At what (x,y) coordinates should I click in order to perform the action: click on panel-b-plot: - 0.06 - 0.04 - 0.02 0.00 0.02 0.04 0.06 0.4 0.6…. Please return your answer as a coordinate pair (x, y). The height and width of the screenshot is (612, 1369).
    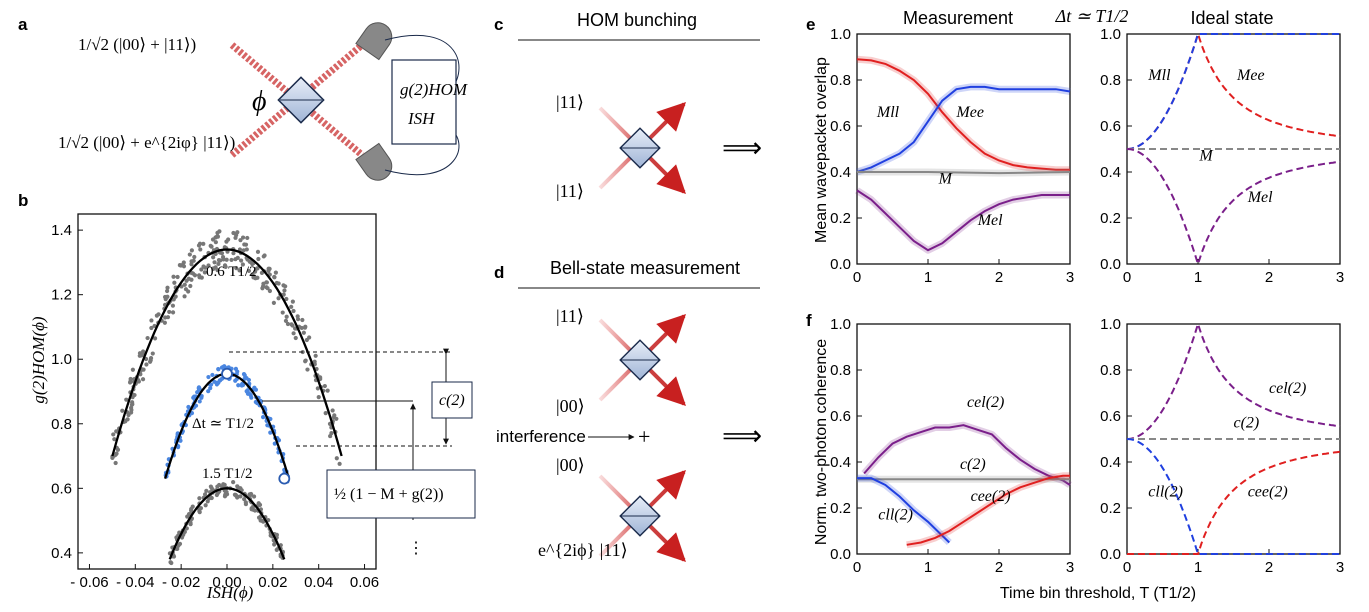
    Looking at the image, I should click on (215, 402).